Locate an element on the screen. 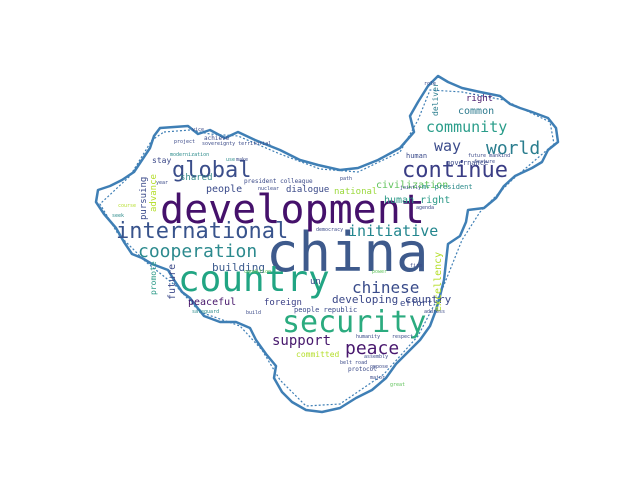 This screenshot has width=640, height=480. word-peace: peace is located at coordinates (372, 348).